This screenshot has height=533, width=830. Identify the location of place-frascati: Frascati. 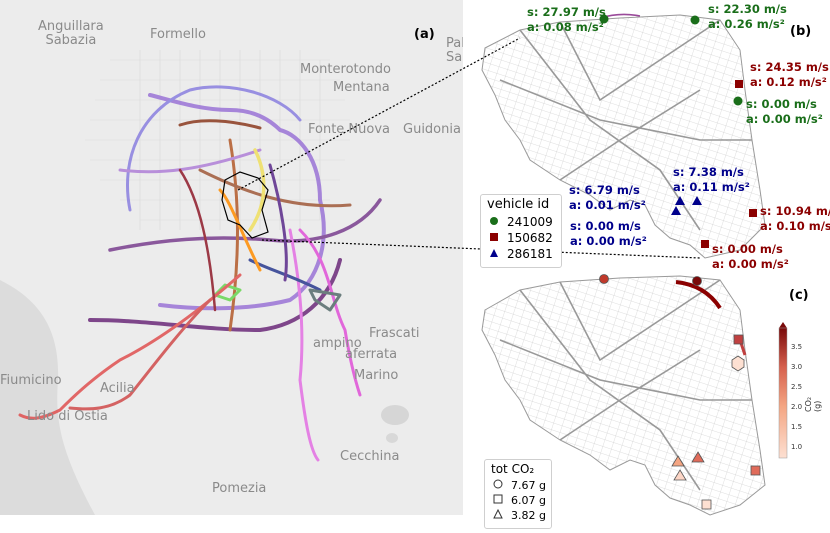
(394, 333).